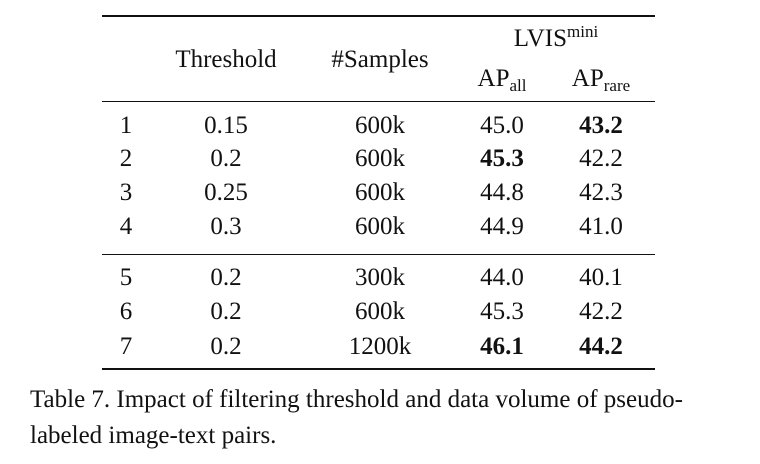 This screenshot has width=760, height=464. Describe the element at coordinates (502, 346) in the screenshot. I see `cell-ap-all: 46.1` at that location.